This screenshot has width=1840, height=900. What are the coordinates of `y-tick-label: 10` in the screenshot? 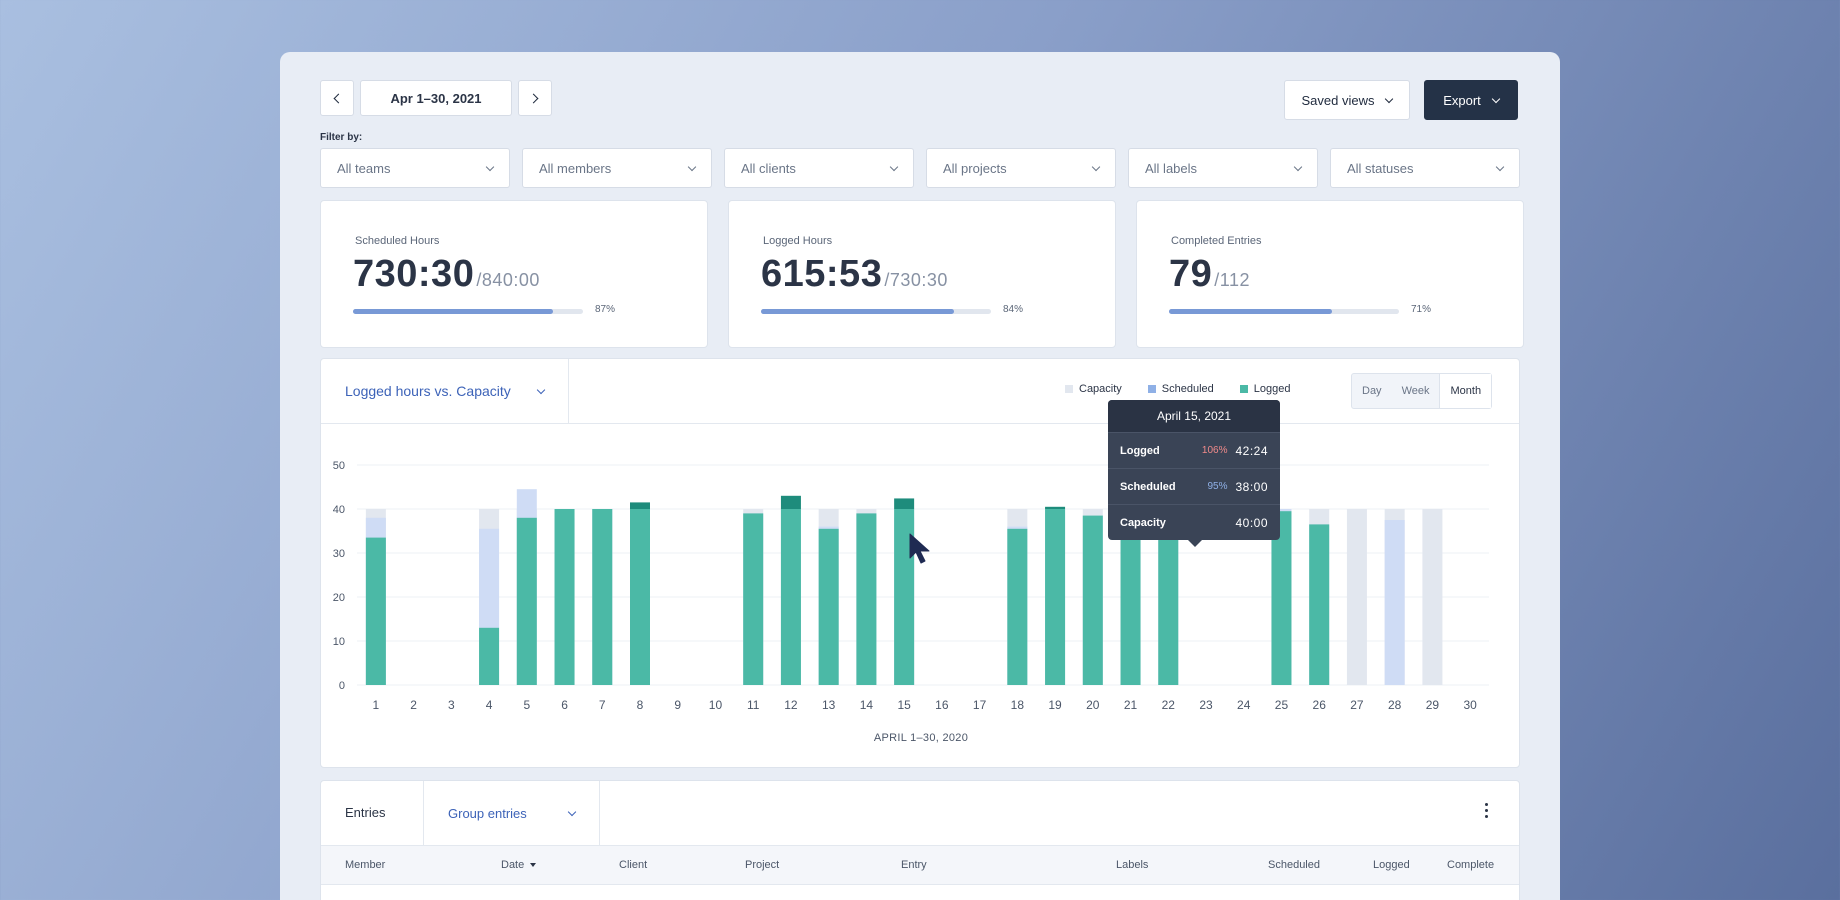 It's located at (339, 642).